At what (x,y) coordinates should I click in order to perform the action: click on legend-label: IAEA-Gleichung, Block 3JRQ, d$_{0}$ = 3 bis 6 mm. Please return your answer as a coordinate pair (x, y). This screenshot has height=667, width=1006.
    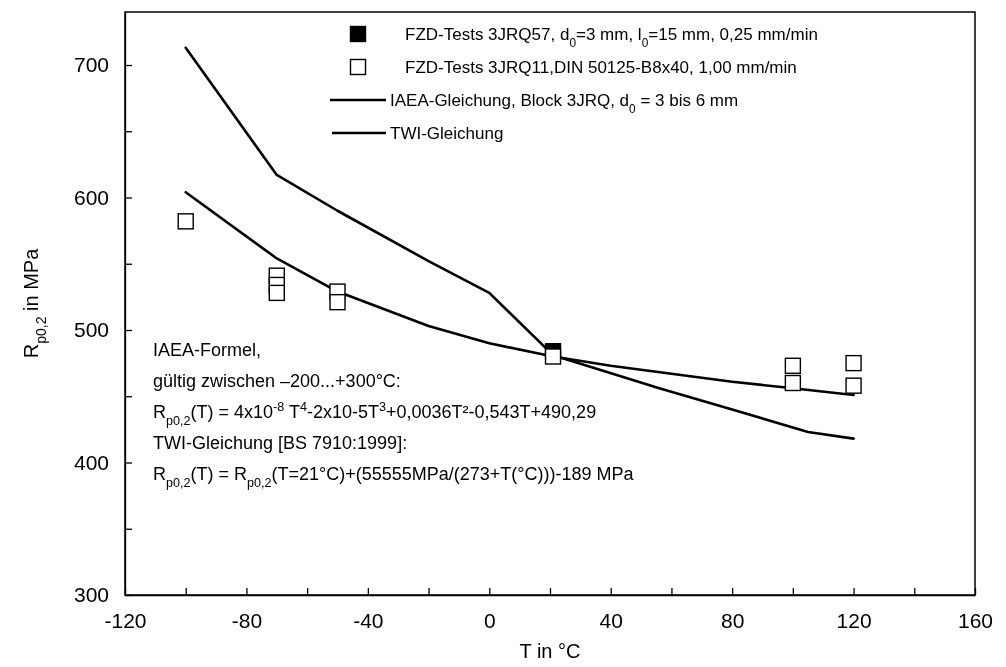
    Looking at the image, I should click on (564, 103).